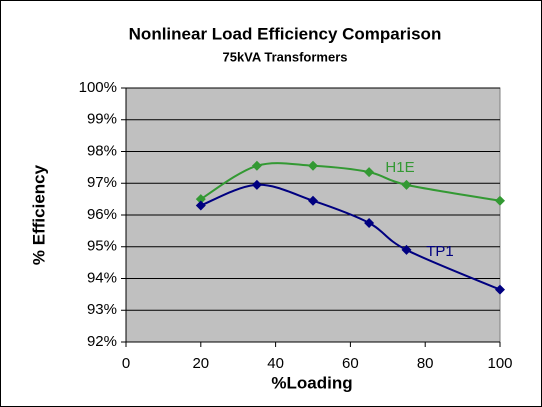 This screenshot has height=407, width=542. What do you see at coordinates (440, 251) in the screenshot?
I see `series-label: TP1` at bounding box center [440, 251].